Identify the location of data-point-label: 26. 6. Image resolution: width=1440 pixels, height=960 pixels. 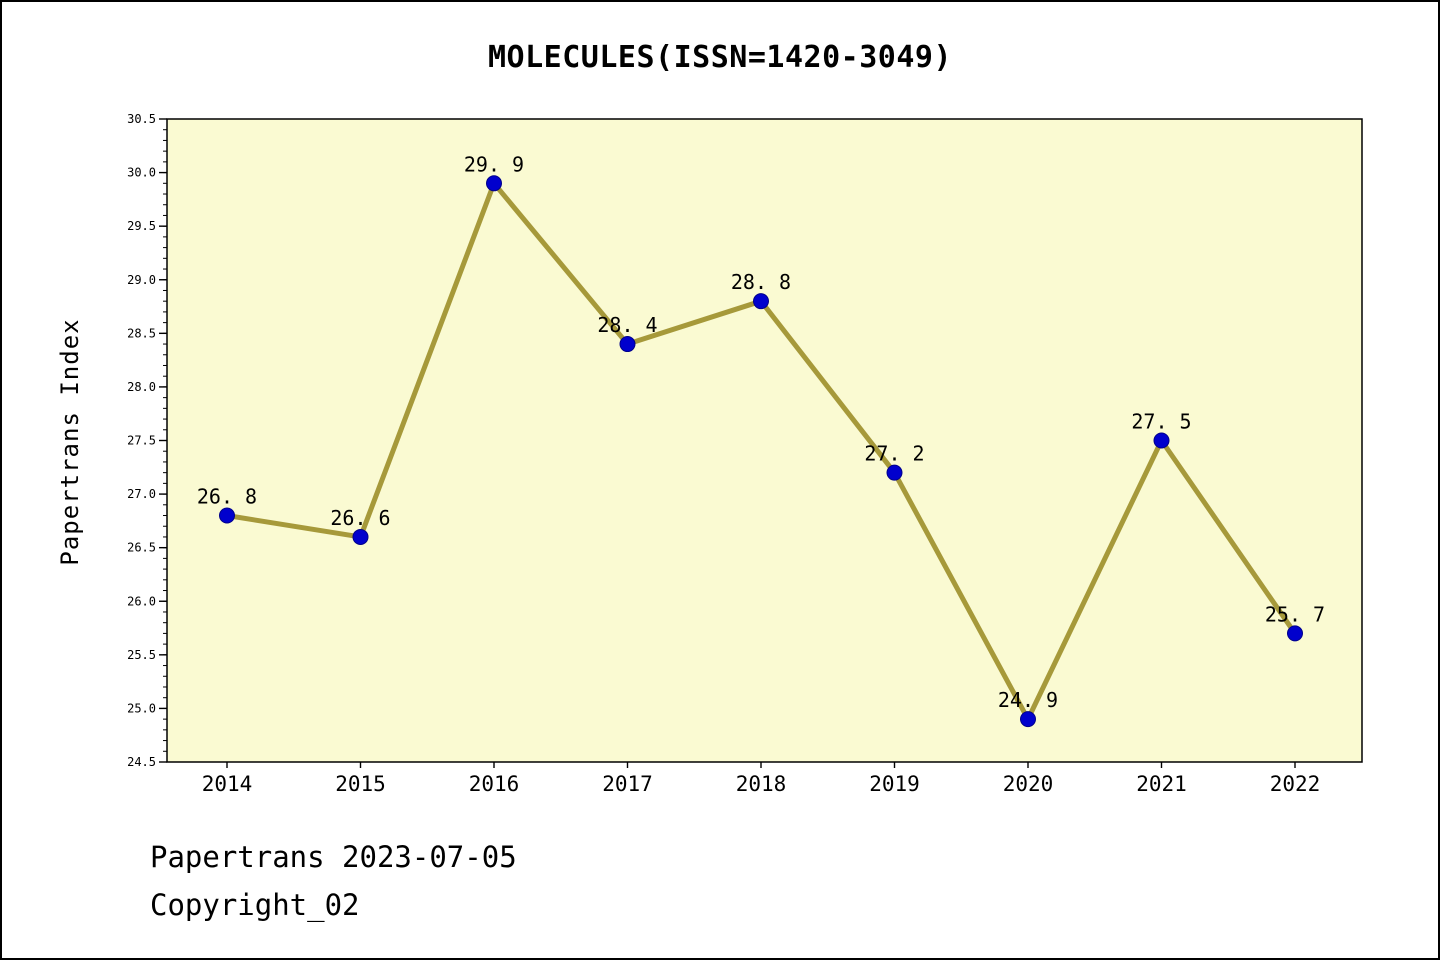
(360, 518).